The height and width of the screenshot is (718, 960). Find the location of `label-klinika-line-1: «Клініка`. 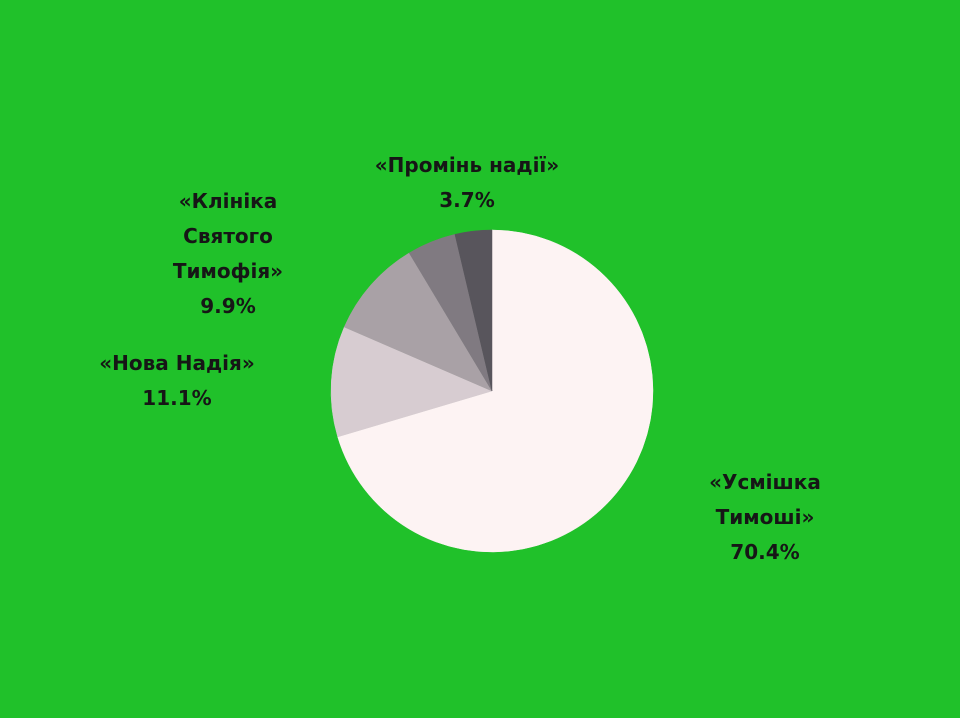

label-klinika-line-1: «Клініка is located at coordinates (228, 201).